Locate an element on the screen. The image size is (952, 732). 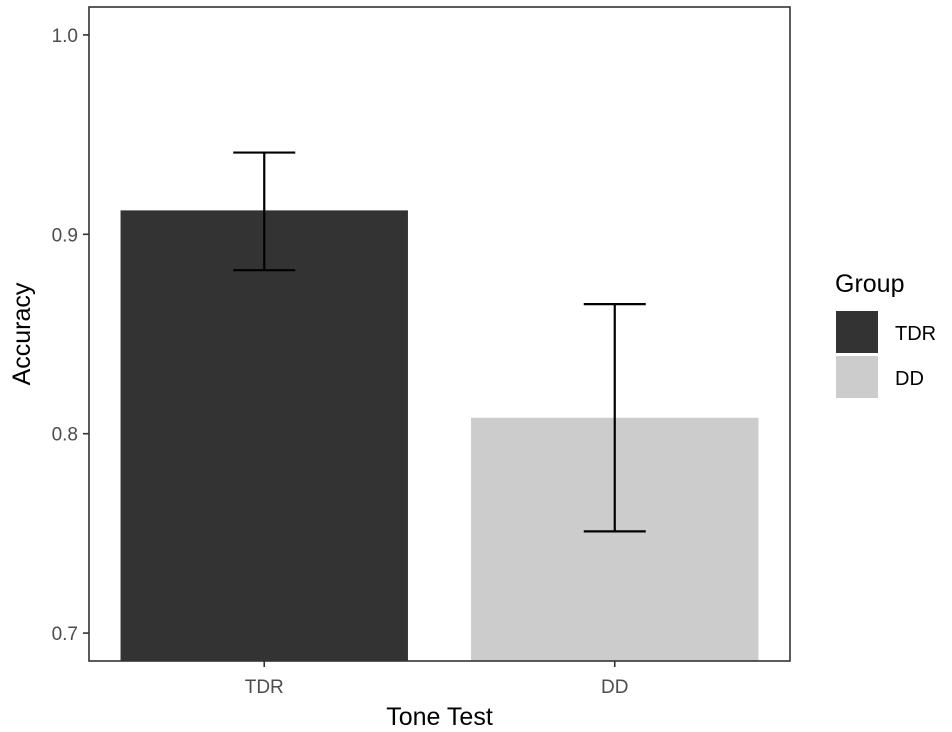
y-tick-label: 0.9 is located at coordinates (65, 235).